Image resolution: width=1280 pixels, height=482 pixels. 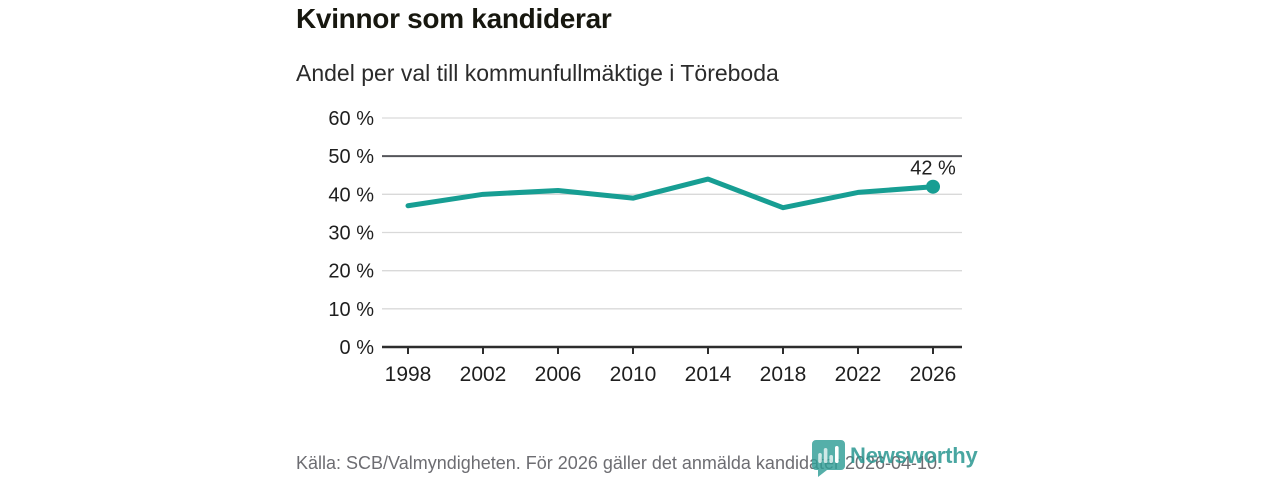 I want to click on x-tick-label: 2022, so click(x=858, y=374).